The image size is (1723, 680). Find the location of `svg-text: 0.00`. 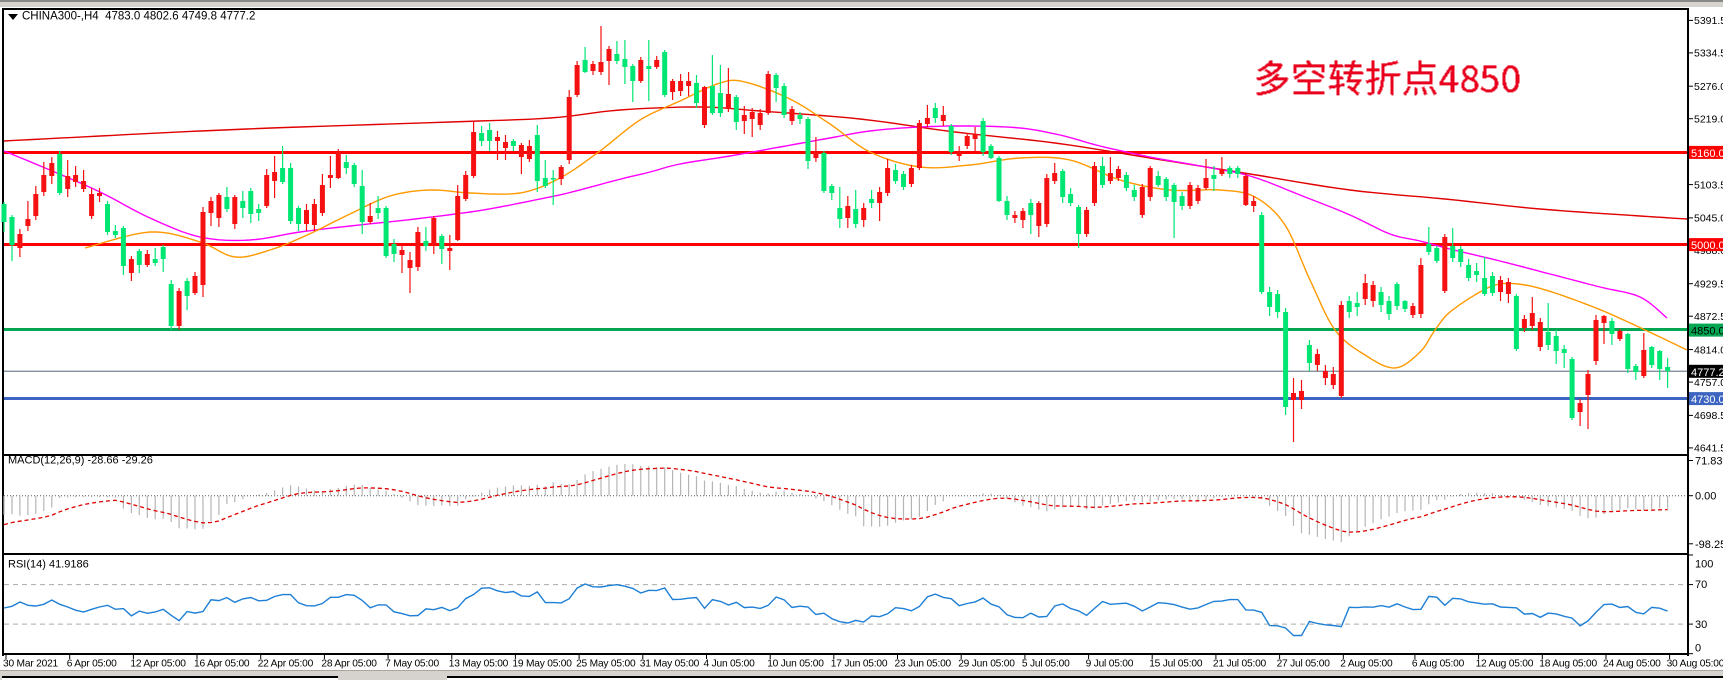

svg-text: 0.00 is located at coordinates (1705, 497).